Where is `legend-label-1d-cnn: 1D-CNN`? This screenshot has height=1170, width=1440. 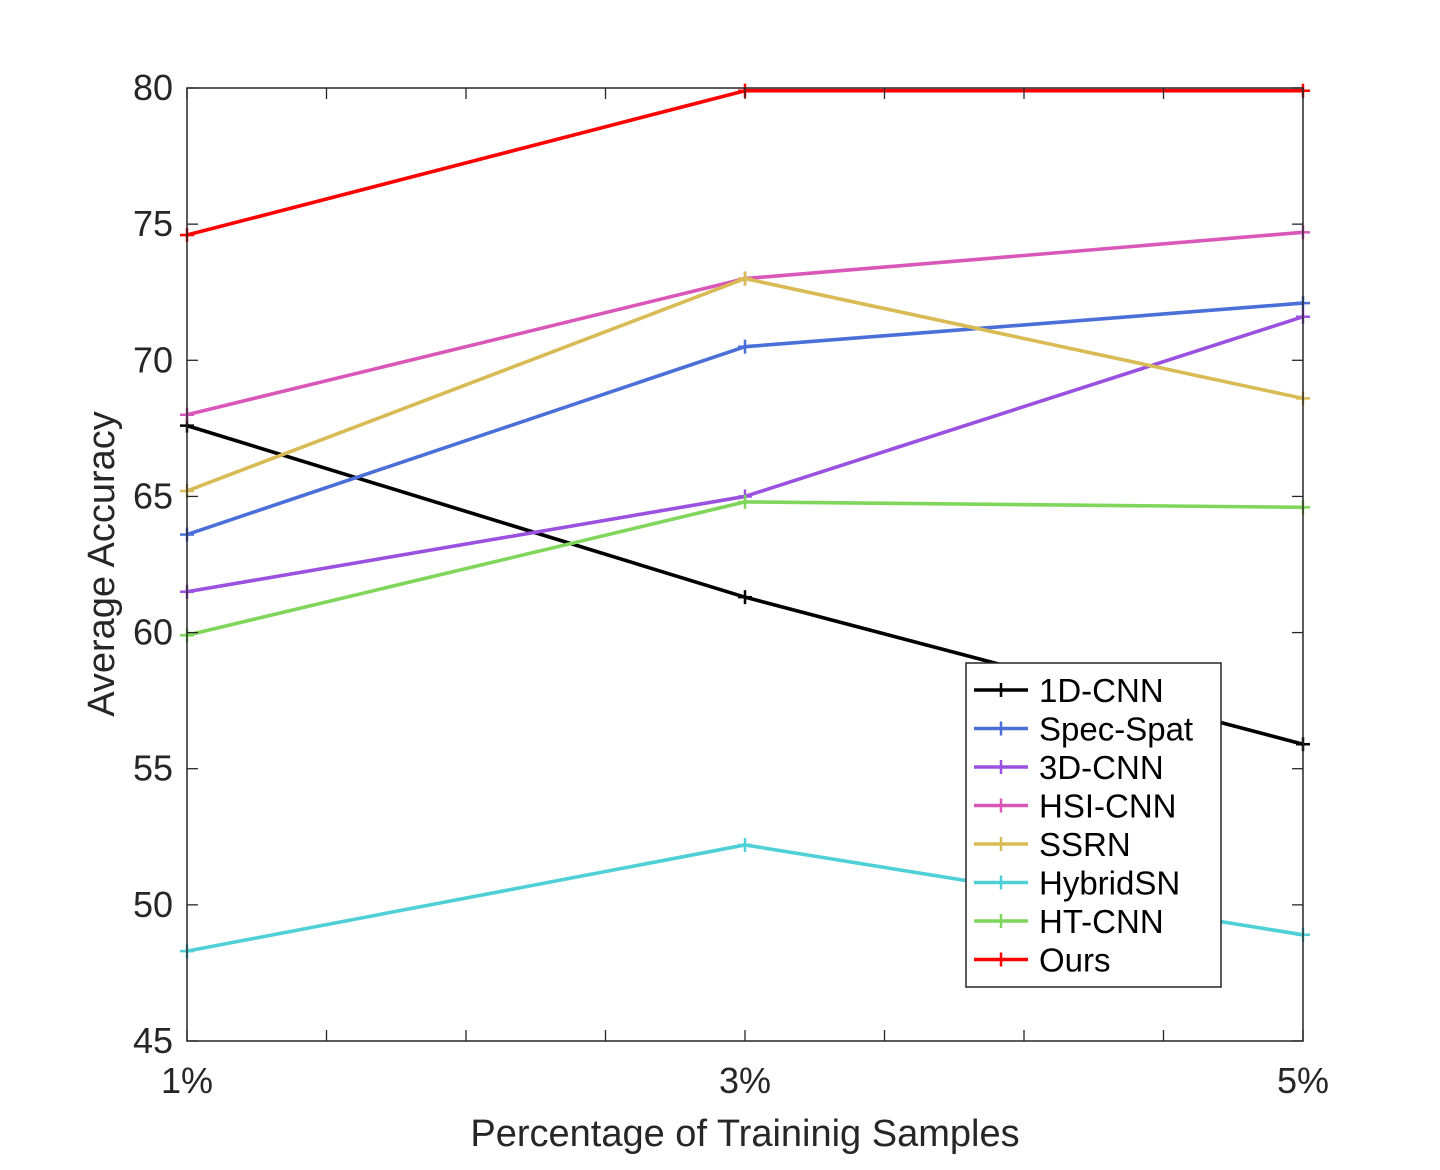 legend-label-1d-cnn: 1D-CNN is located at coordinates (1101, 690).